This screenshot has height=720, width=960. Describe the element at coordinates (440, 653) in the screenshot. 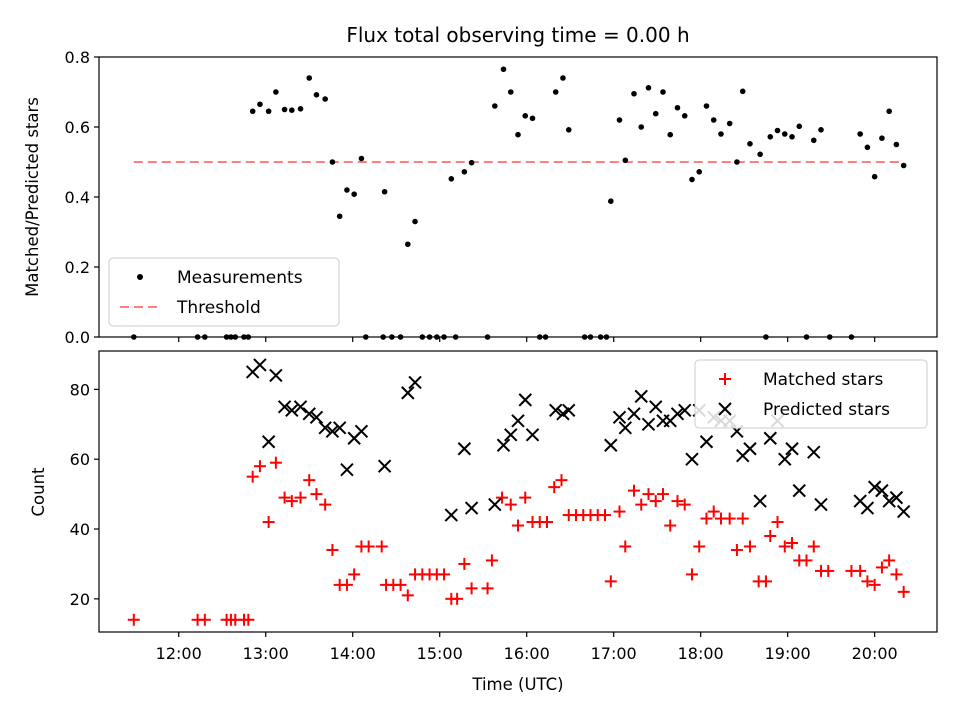

I see `x-tick-label: 15:00` at that location.